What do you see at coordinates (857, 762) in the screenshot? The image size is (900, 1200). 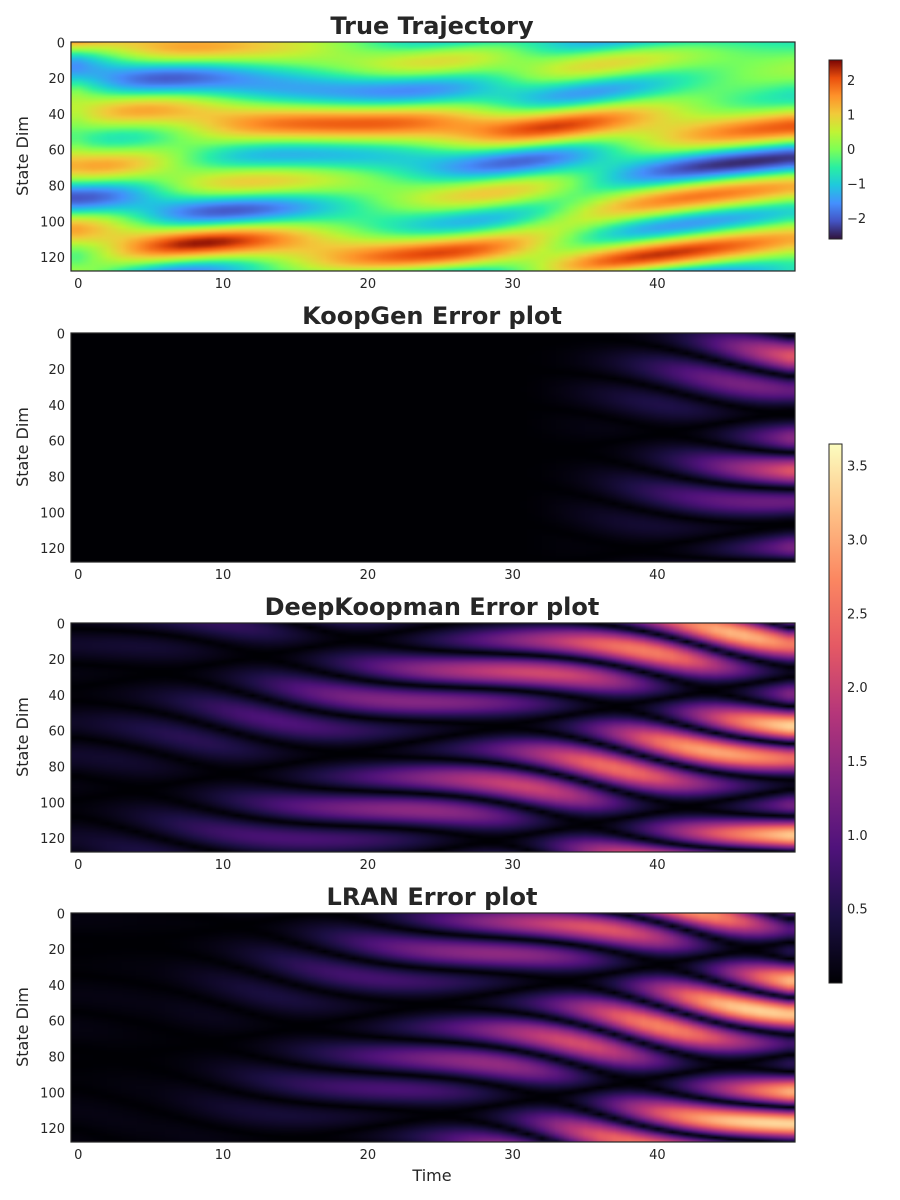 I see `colorbar-tick-label: 1.5` at bounding box center [857, 762].